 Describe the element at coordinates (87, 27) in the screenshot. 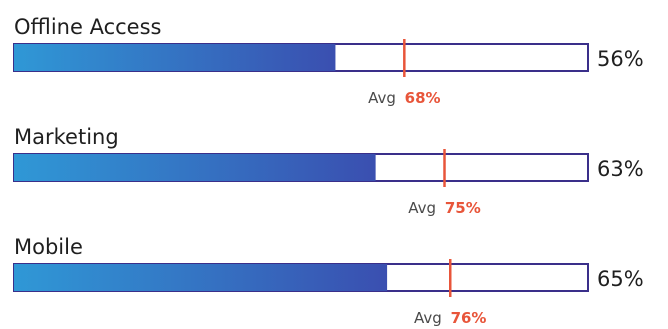

I see `category-label: Offline Access` at that location.